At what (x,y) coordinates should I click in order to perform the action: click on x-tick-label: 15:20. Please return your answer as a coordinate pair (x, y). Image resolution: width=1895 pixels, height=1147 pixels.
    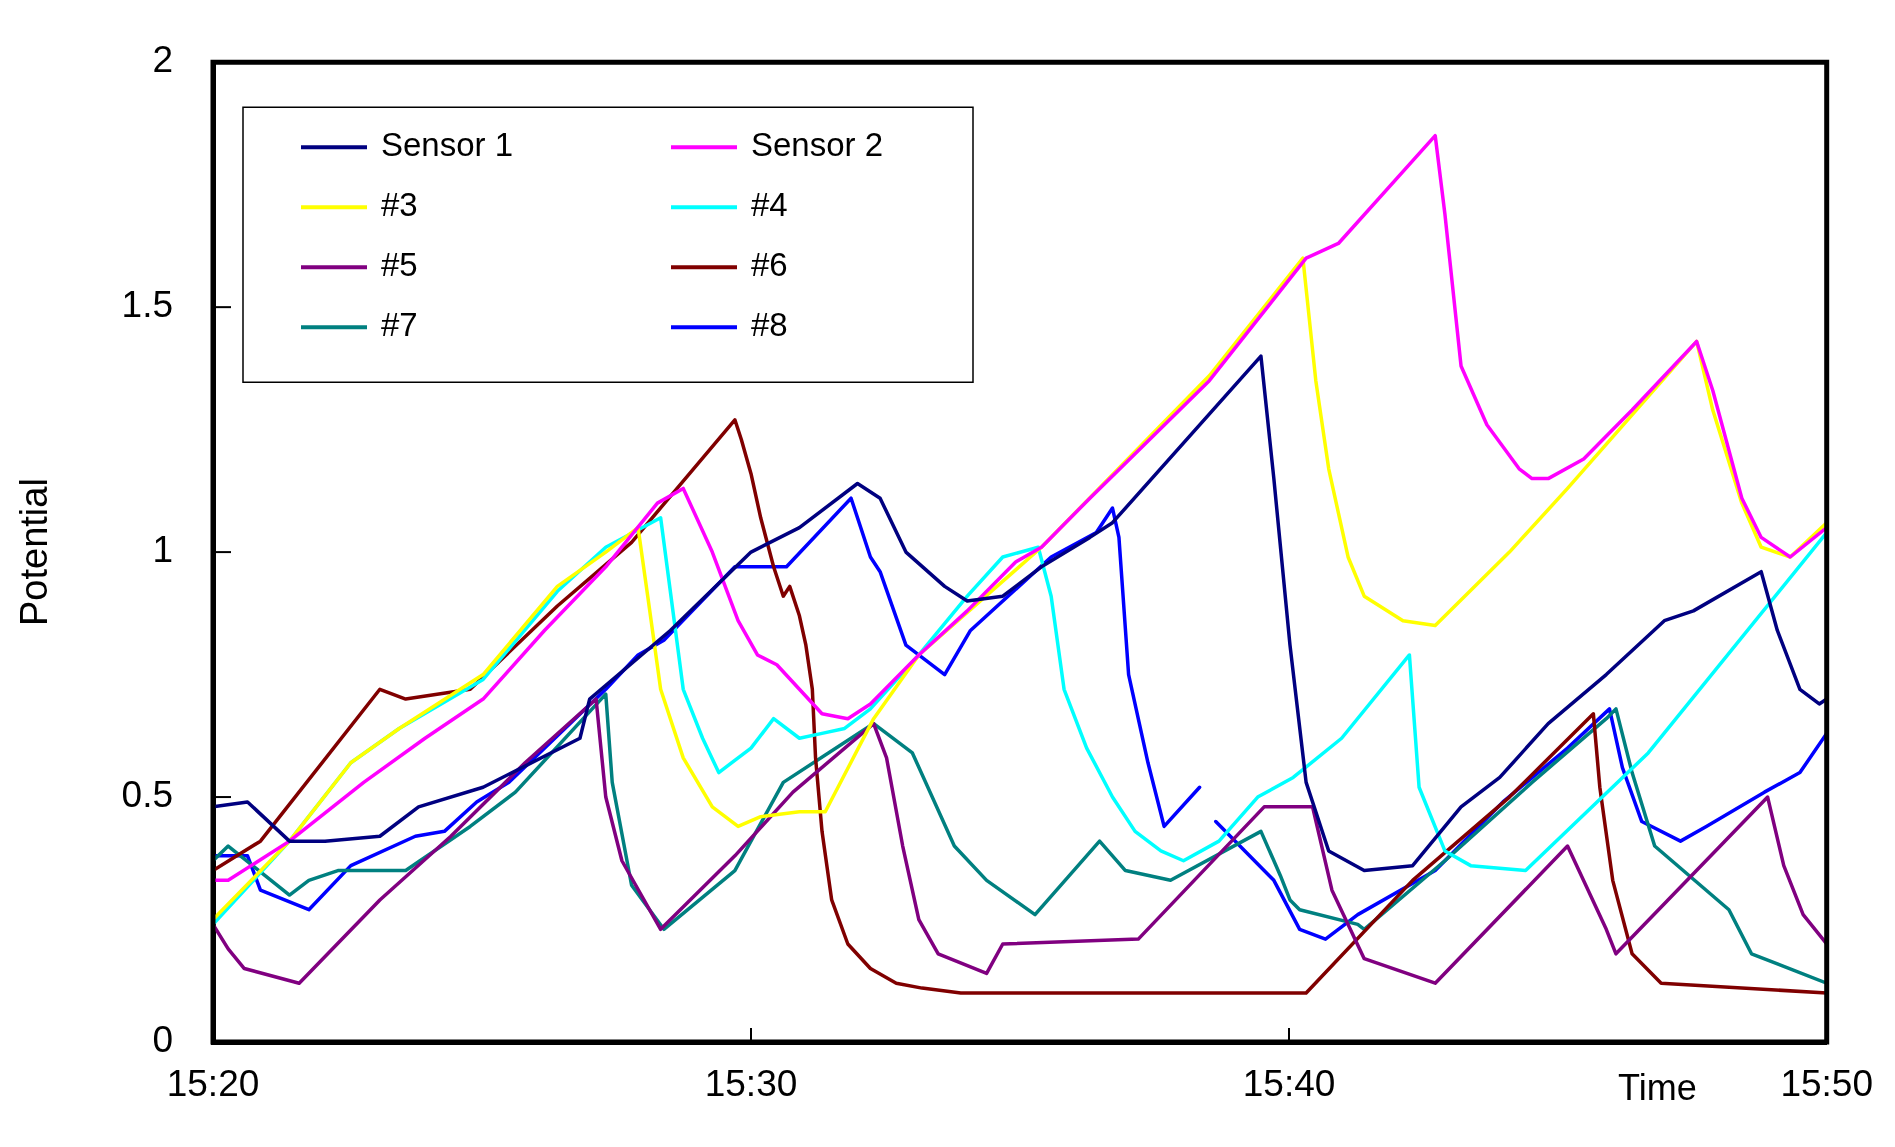
    Looking at the image, I should click on (213, 1084).